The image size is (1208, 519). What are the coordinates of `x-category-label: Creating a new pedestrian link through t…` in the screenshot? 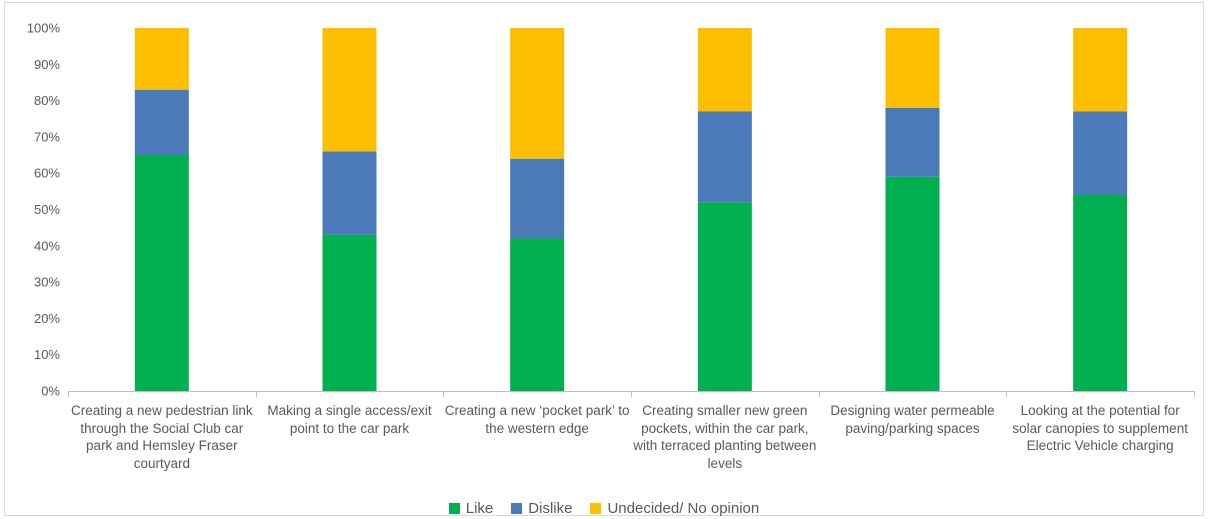 It's located at (162, 437).